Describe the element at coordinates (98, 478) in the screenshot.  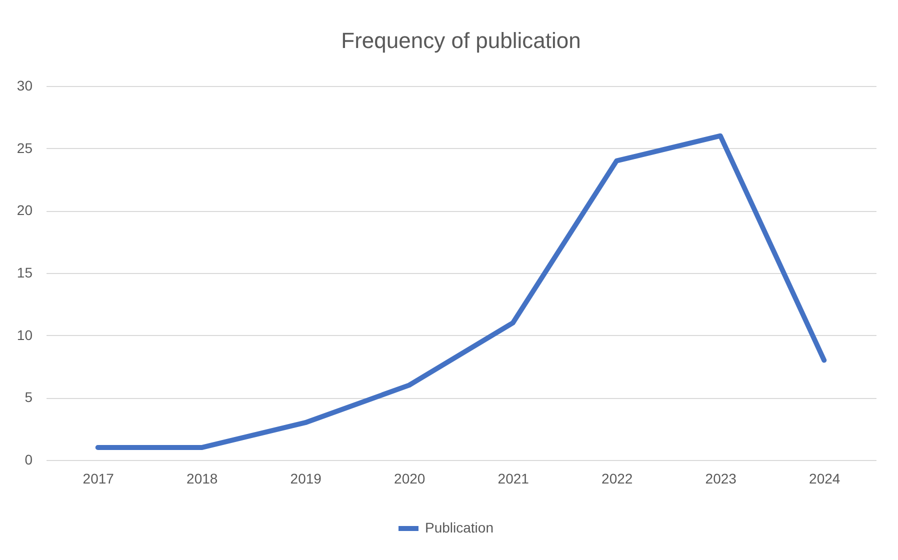
I see `x-tick-label: 2017` at that location.